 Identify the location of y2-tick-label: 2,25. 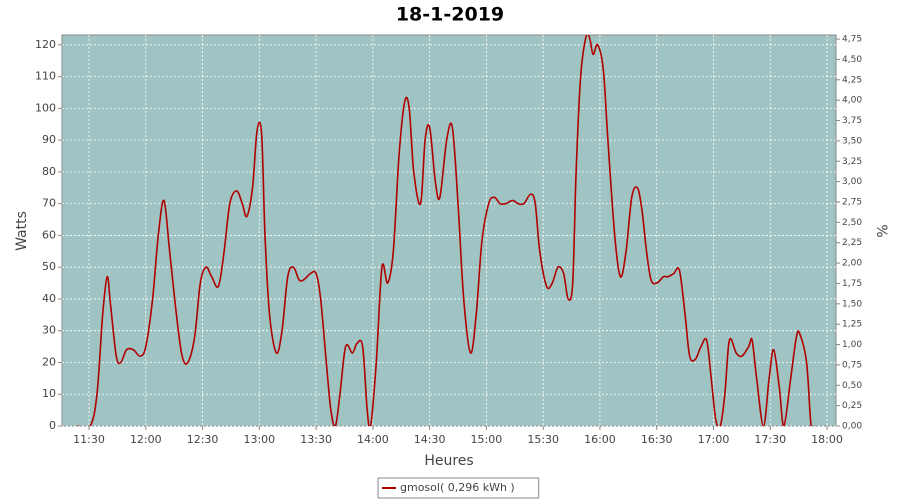
(852, 243).